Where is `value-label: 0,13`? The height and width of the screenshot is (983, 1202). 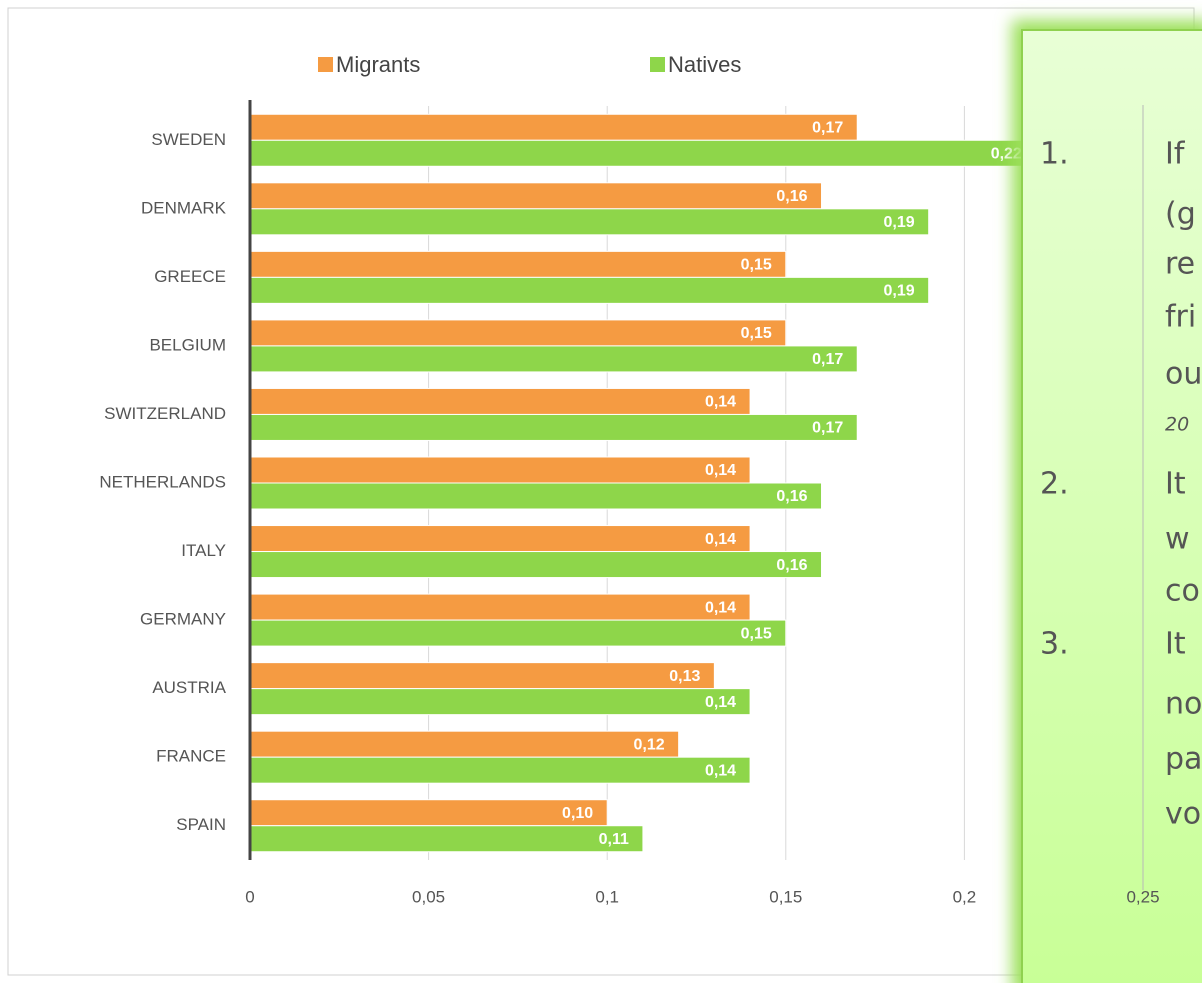
value-label: 0,13 is located at coordinates (684, 676).